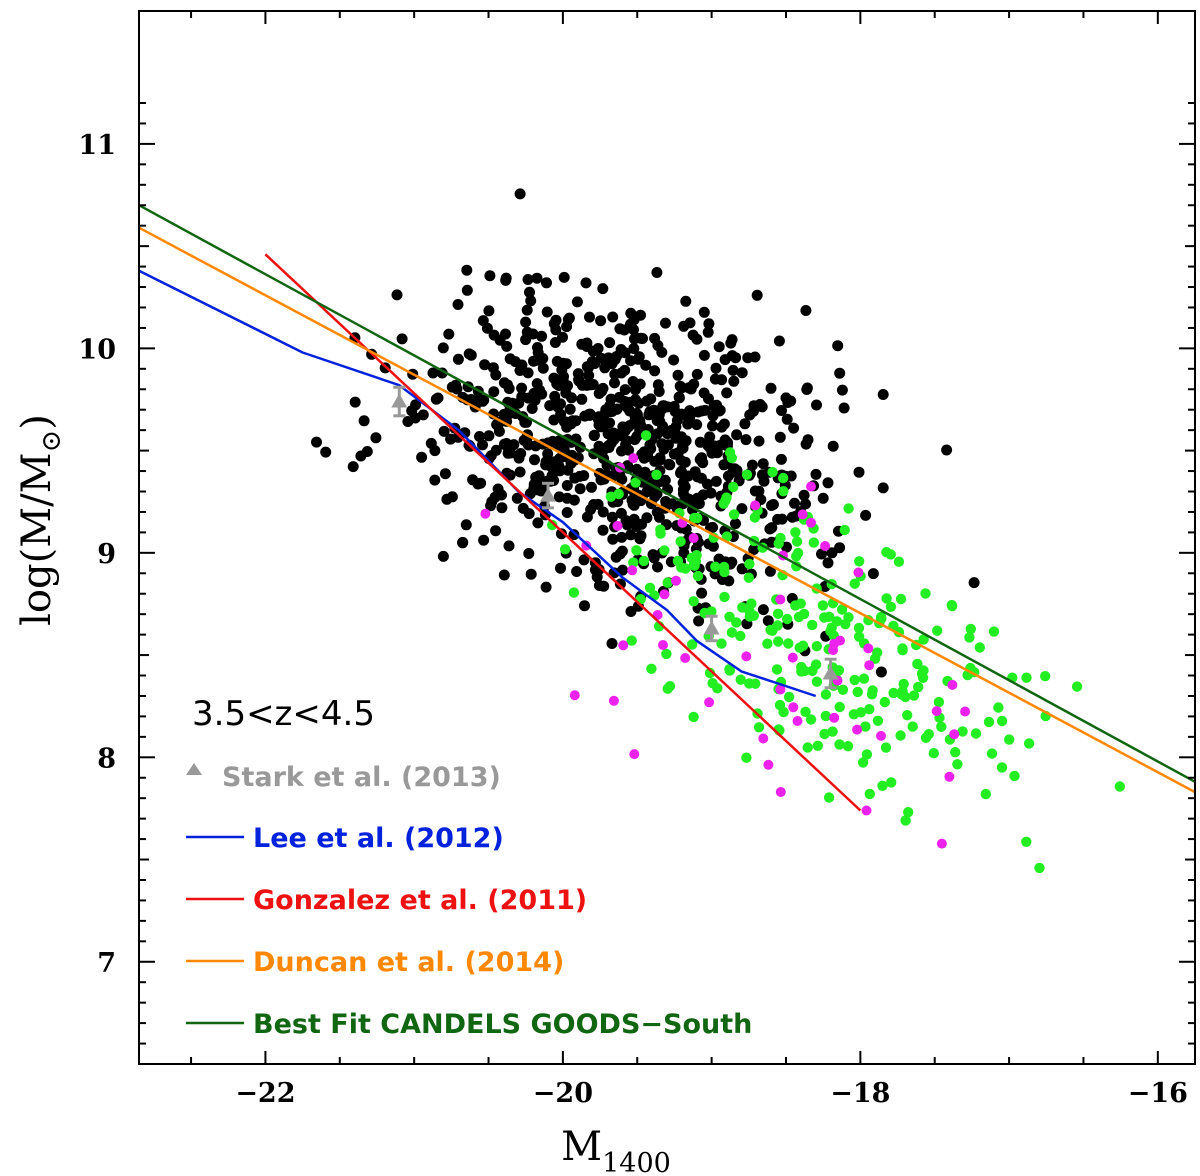  What do you see at coordinates (40, 520) in the screenshot?
I see `y-axis-title: log(M/M⊙)` at bounding box center [40, 520].